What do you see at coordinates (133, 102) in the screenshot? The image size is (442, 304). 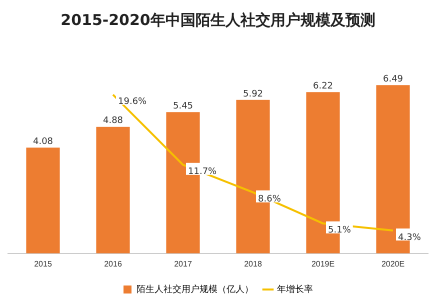 I see `data-label: 19.6%` at bounding box center [133, 102].